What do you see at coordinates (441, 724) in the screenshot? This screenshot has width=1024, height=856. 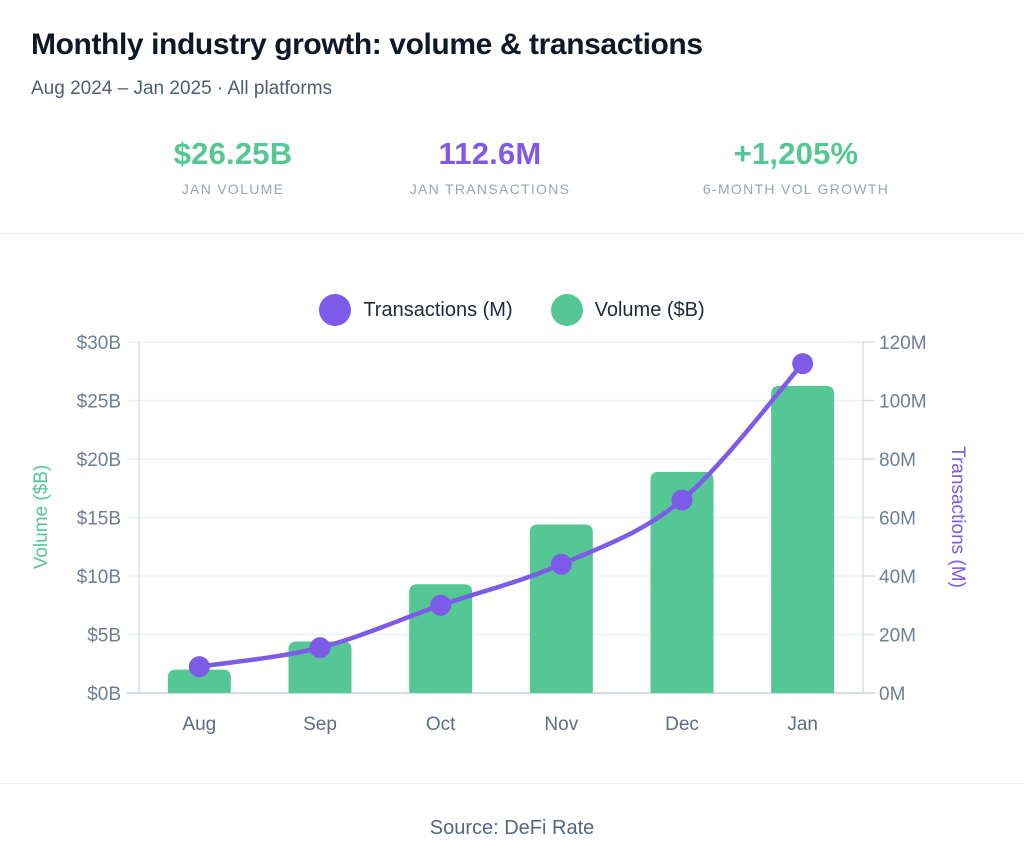 I see `svg-text: Oct` at bounding box center [441, 724].